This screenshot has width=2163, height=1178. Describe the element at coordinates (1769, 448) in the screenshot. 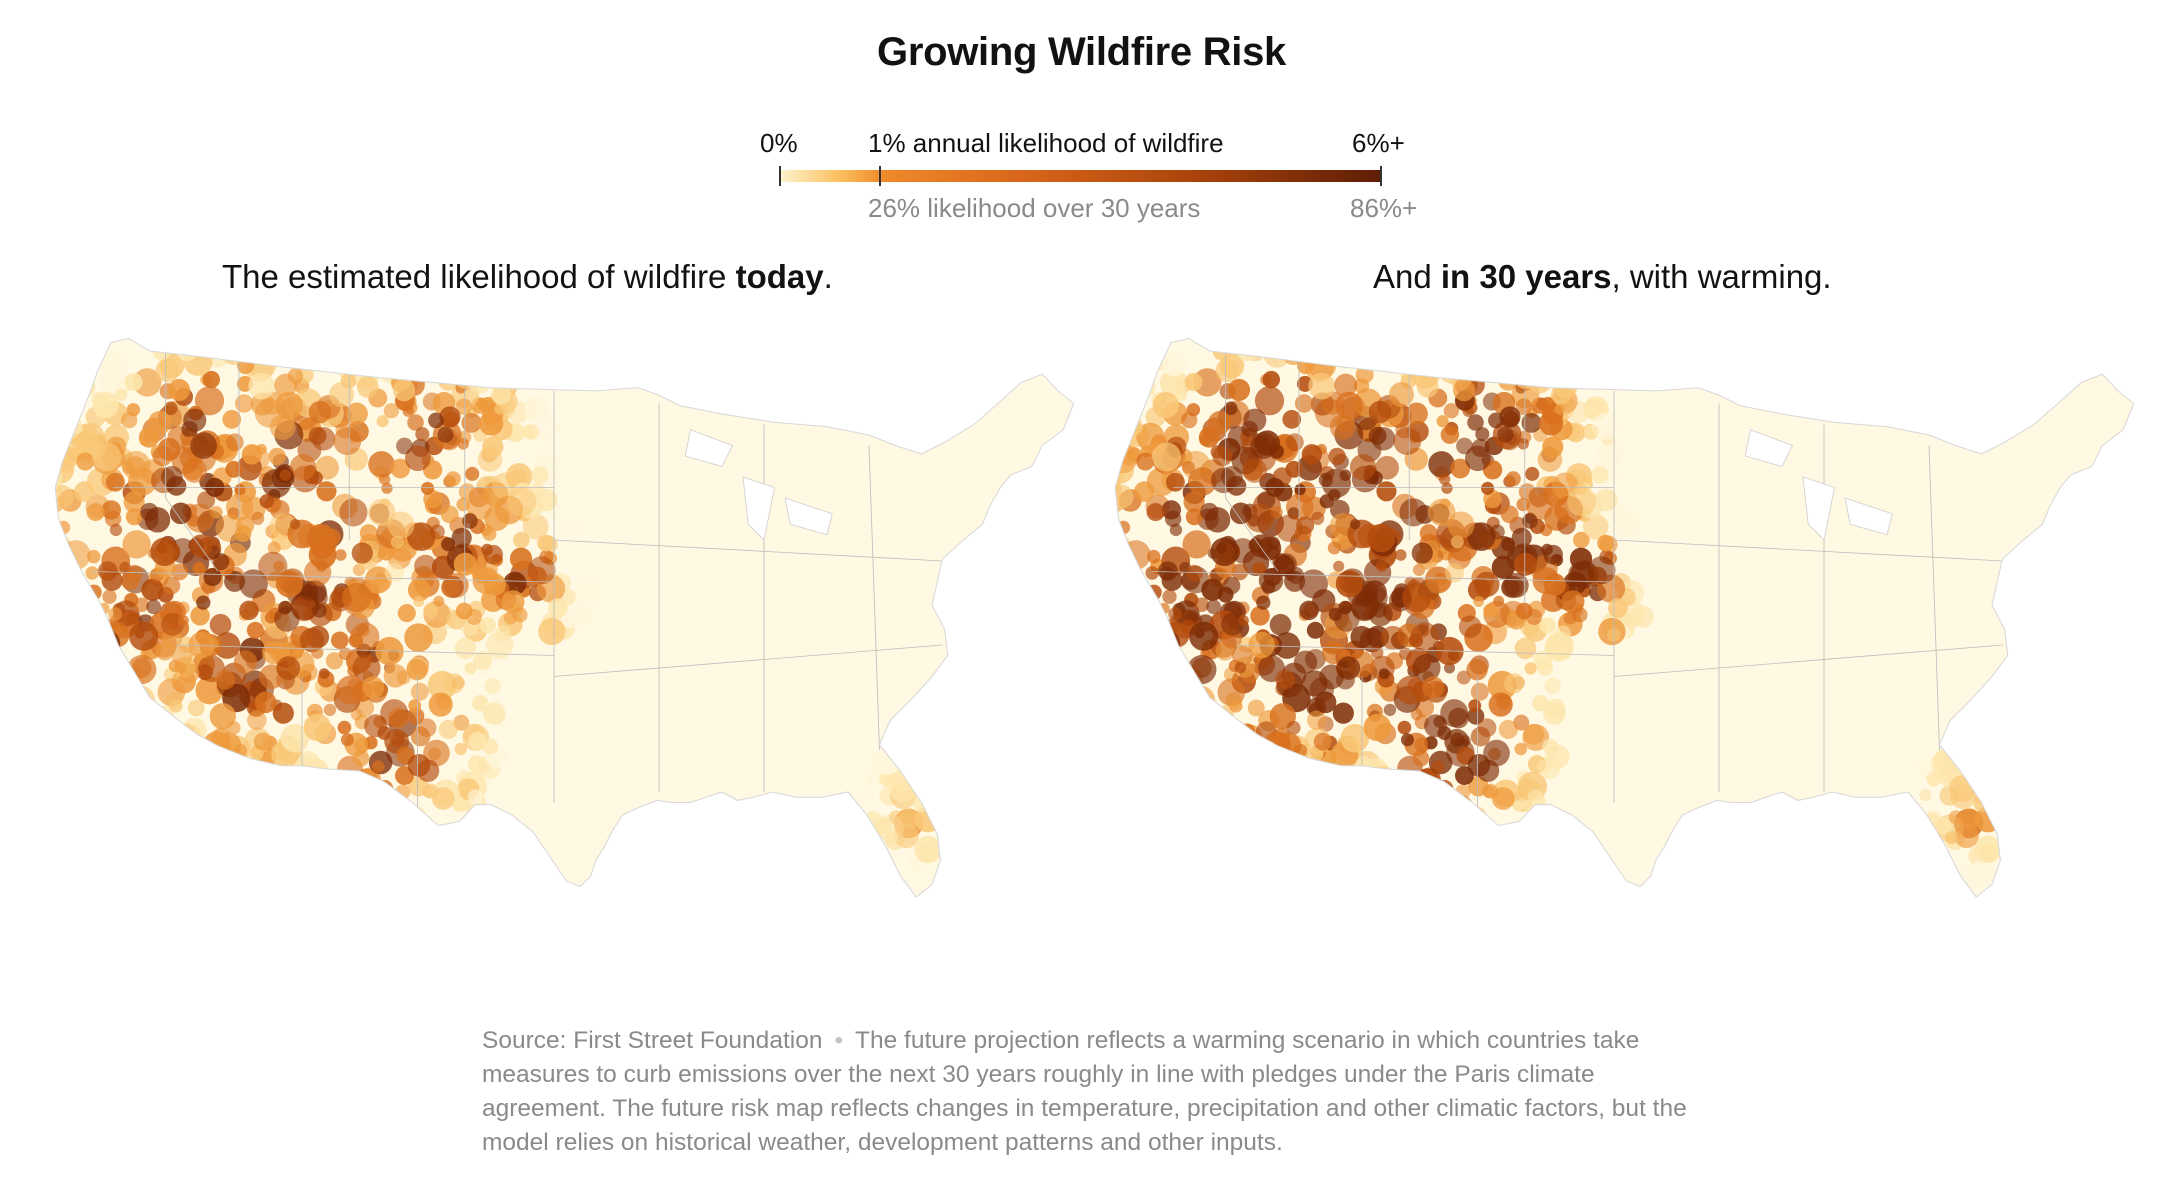

I see `great-lake` at that location.